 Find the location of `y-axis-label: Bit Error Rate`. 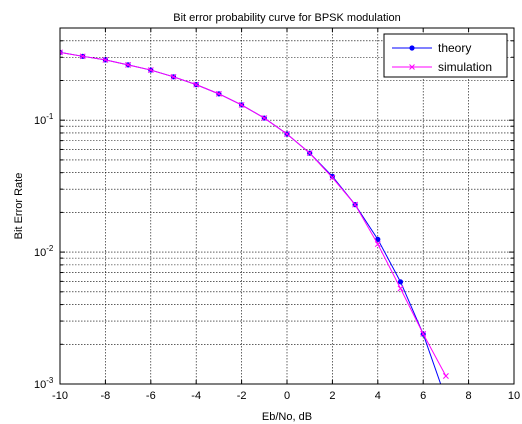

y-axis-label: Bit Error Rate is located at coordinates (19, 206).